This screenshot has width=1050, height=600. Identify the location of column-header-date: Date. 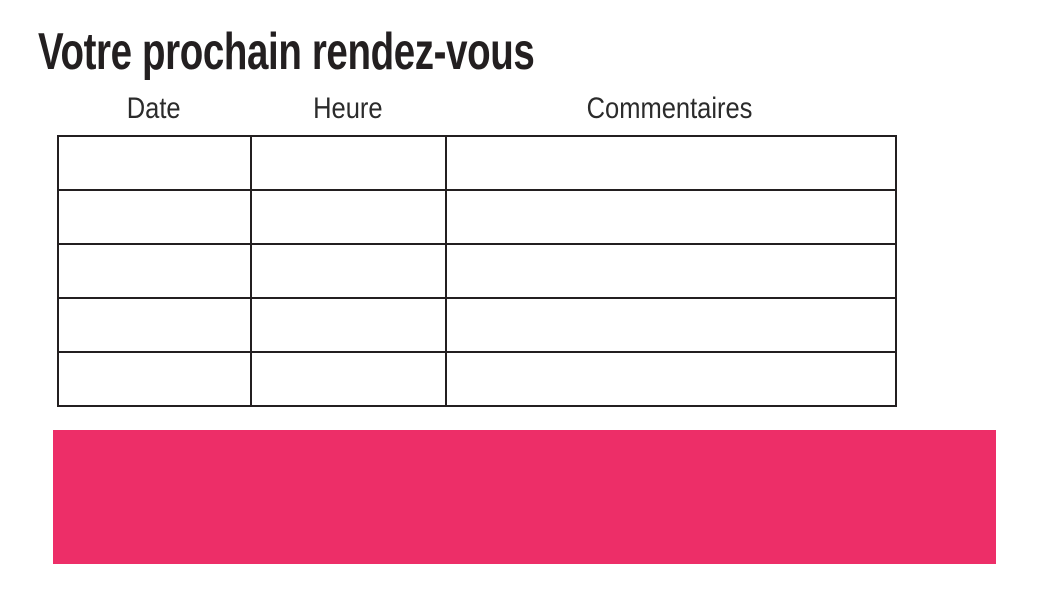
(153, 108).